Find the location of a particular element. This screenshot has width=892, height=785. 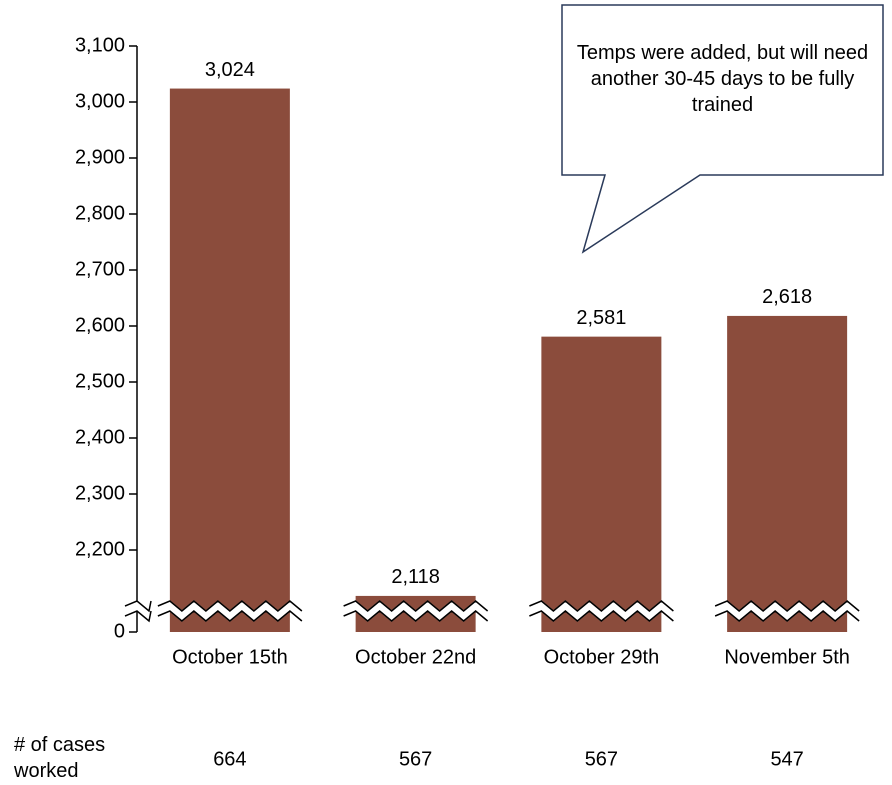

x-tick-label: October 15th is located at coordinates (230, 657).